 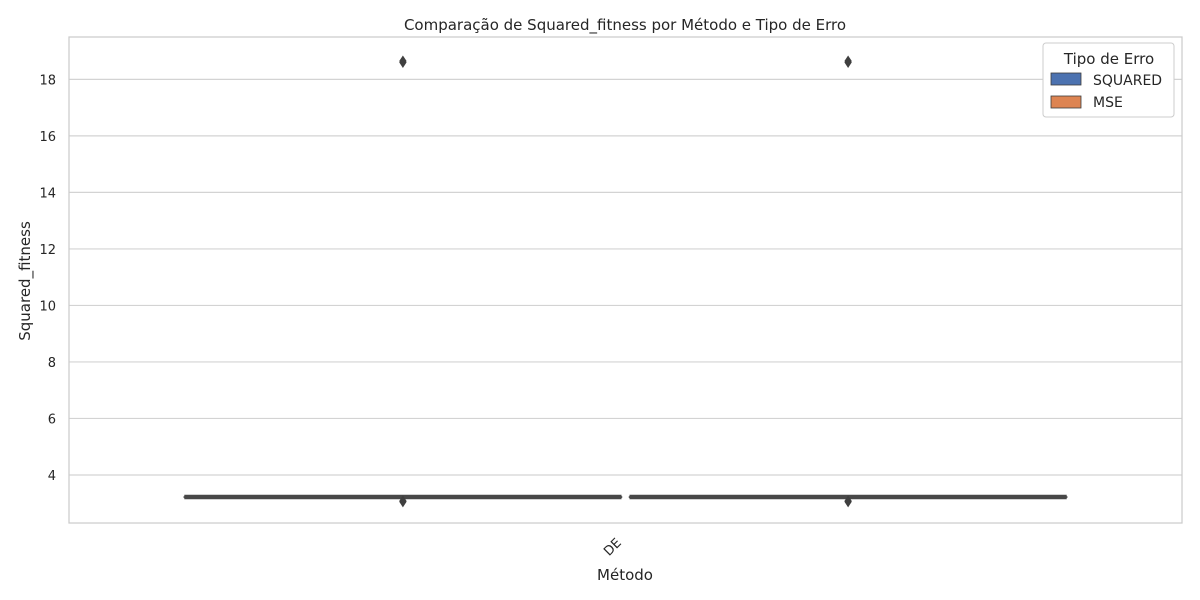 I want to click on legend: Tipo de Erro SQUARED MSE, so click(x=1108, y=80).